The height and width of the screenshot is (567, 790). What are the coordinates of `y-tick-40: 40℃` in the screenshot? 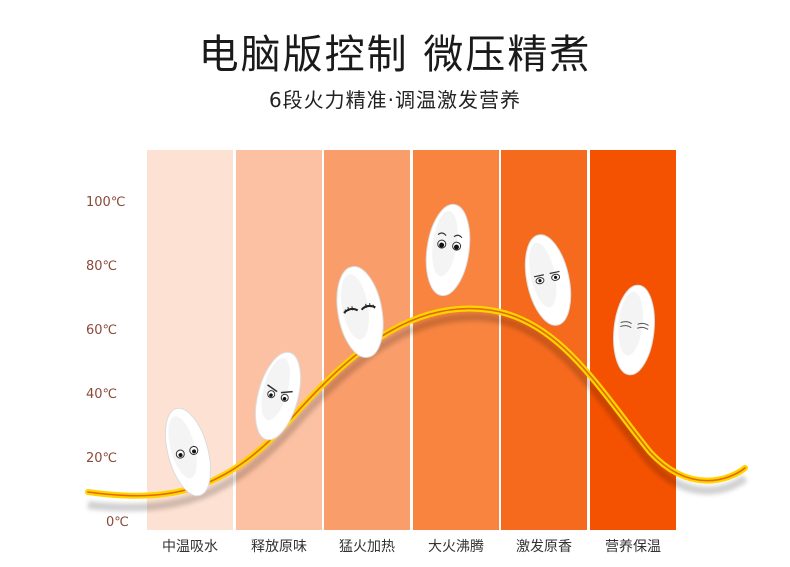 It's located at (102, 394).